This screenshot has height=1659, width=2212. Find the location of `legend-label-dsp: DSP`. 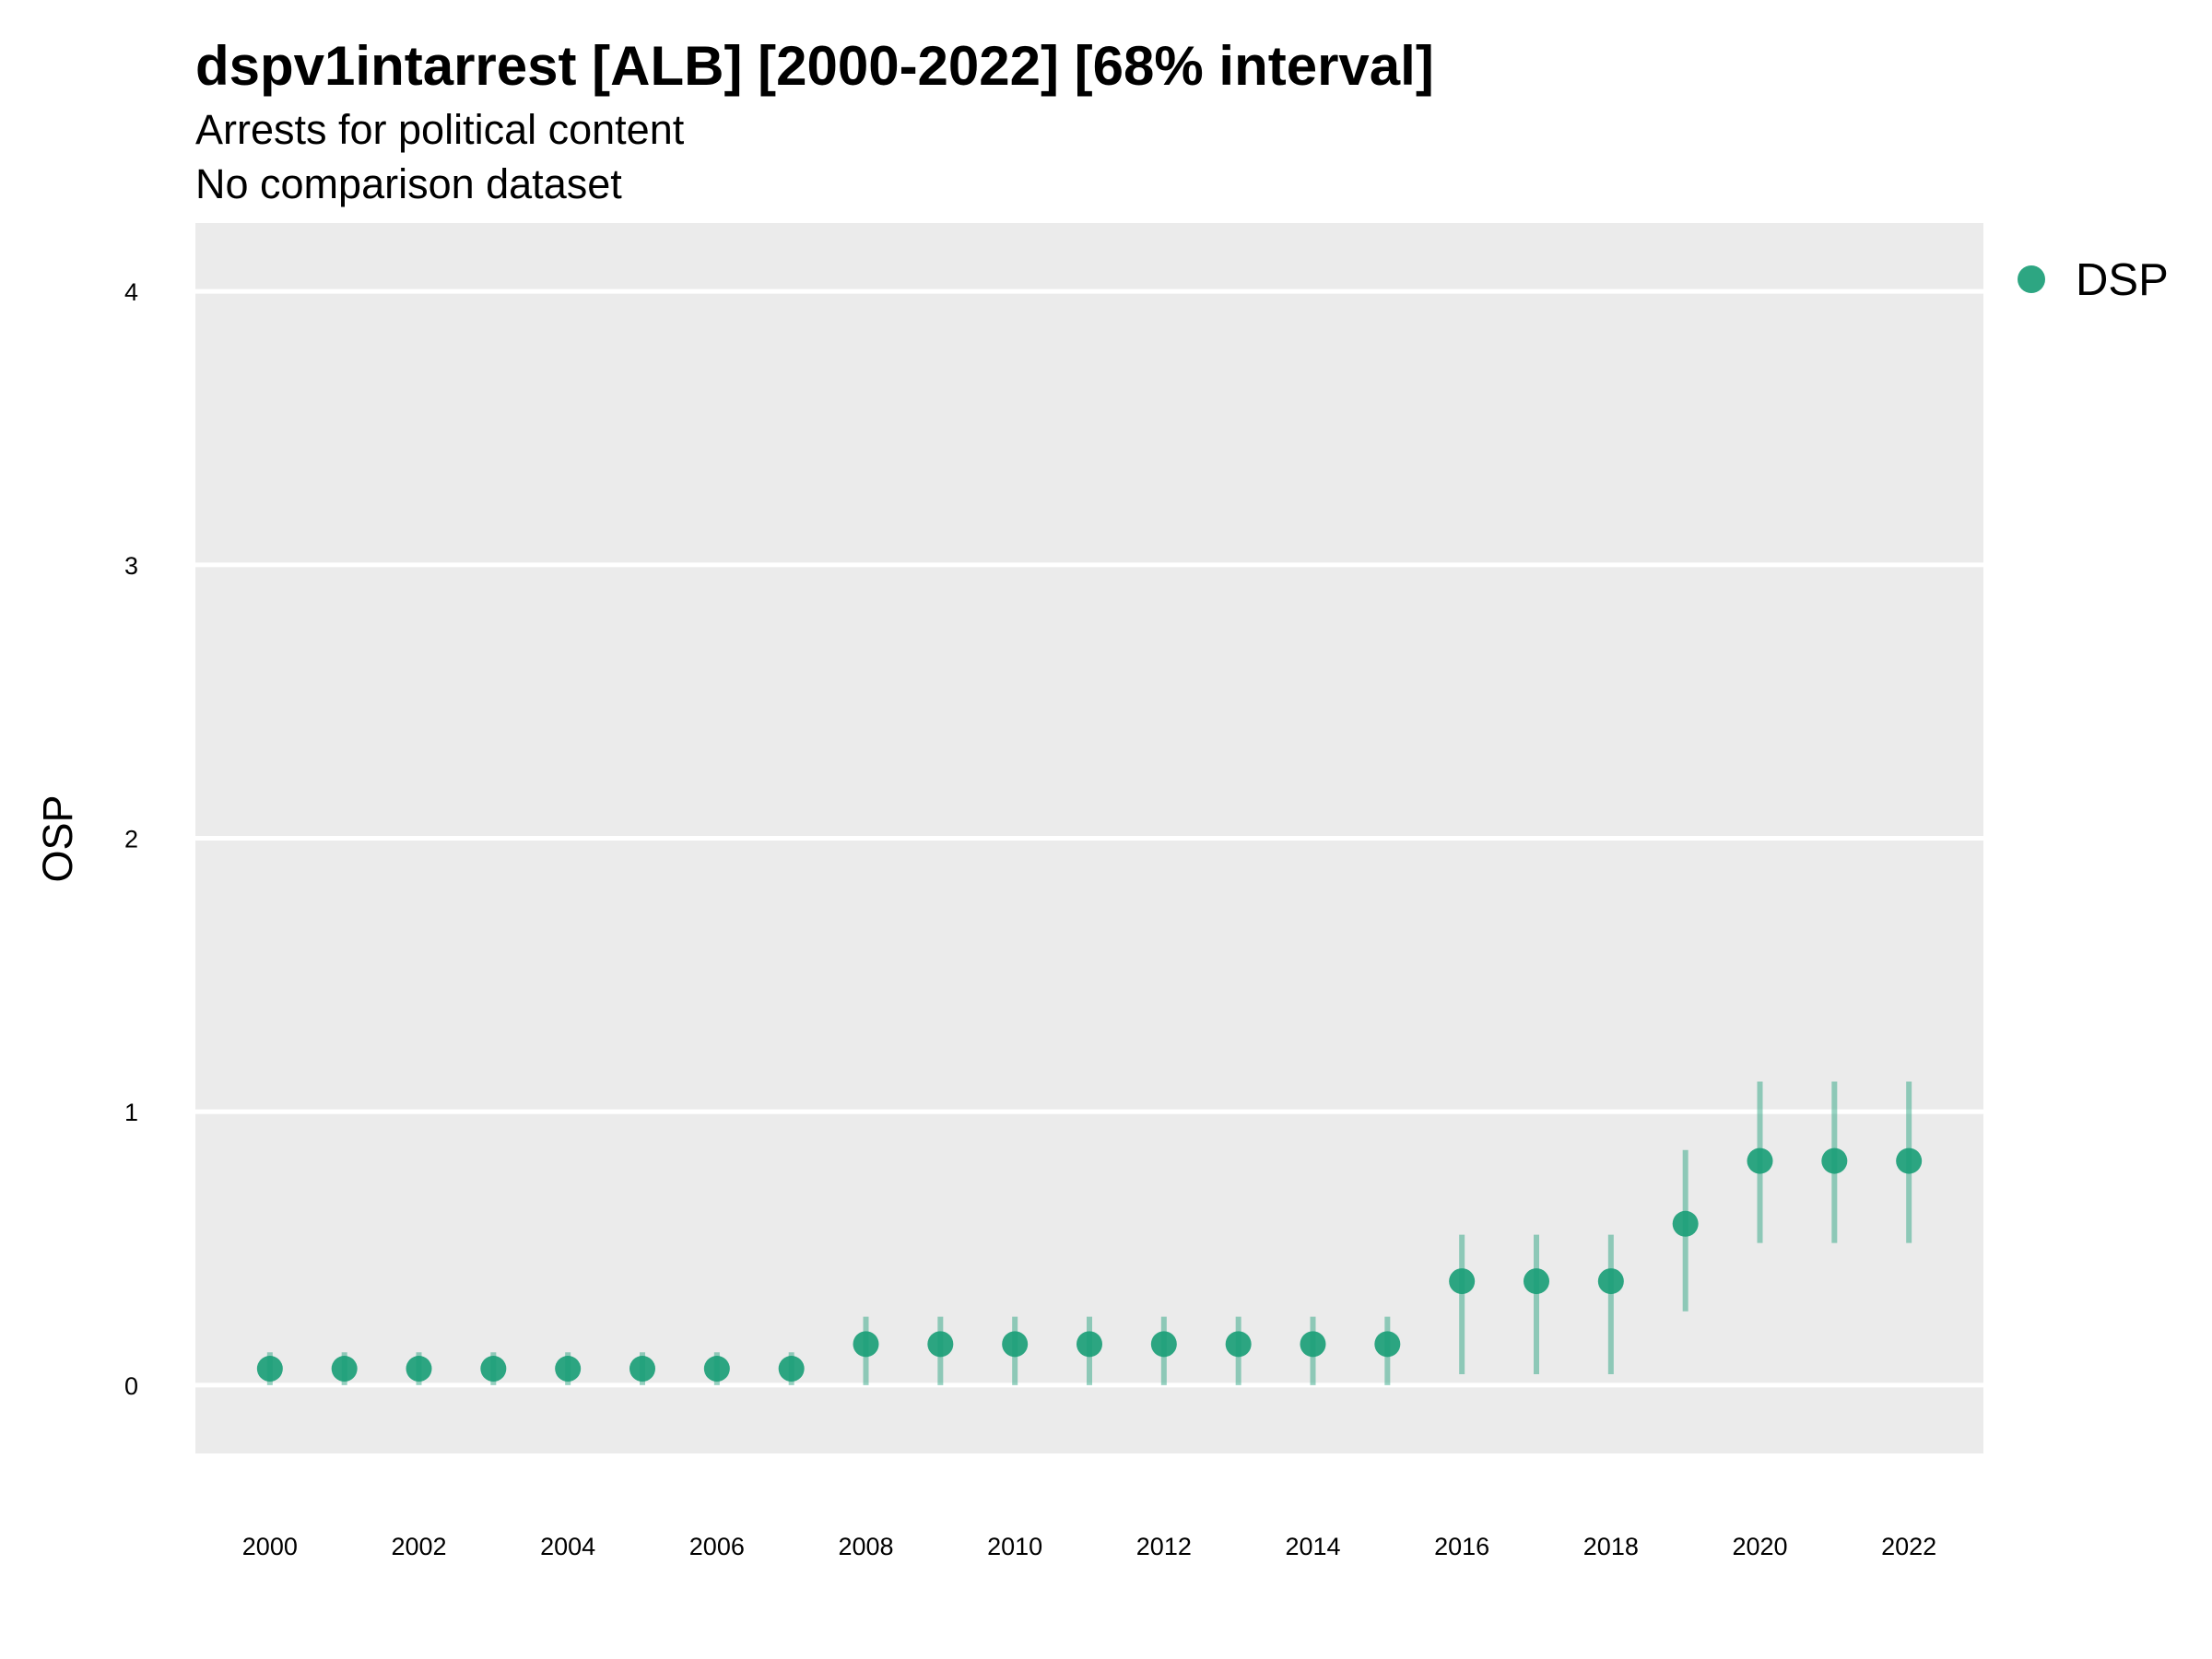

legend-label-dsp: DSP is located at coordinates (2122, 280).